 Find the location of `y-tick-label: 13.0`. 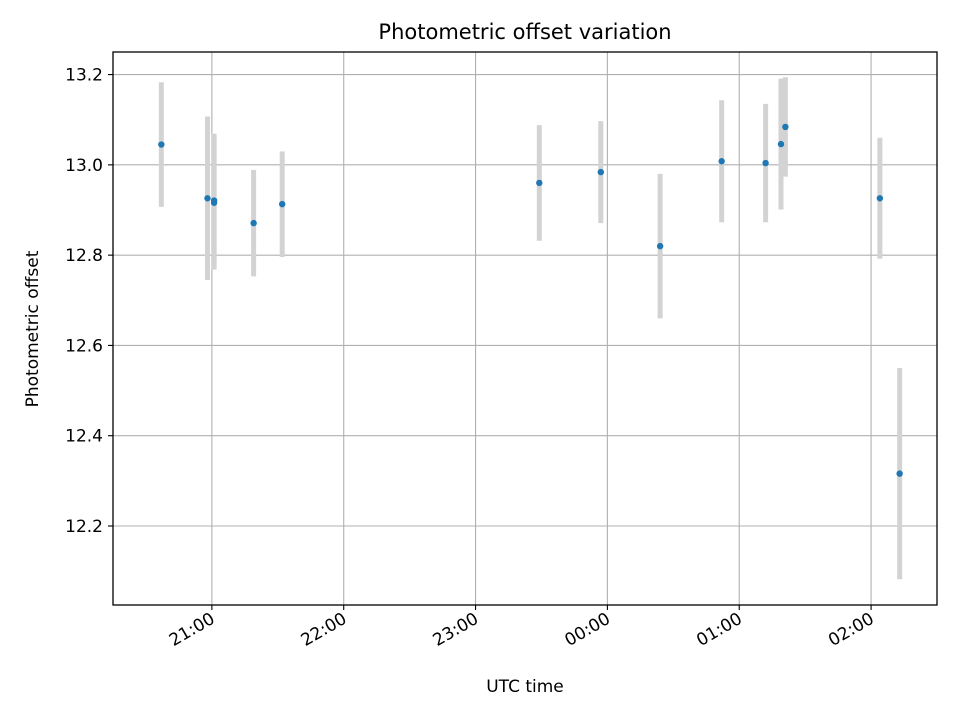

y-tick-label: 13.0 is located at coordinates (84, 166).